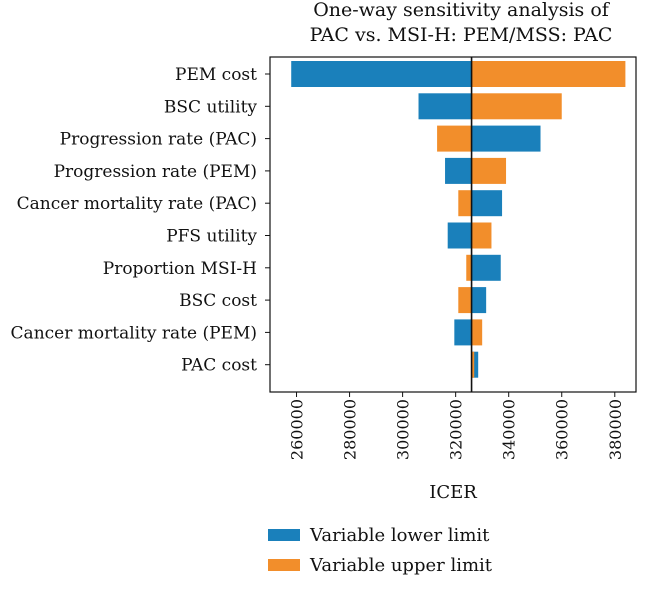 Image resolution: width=650 pixels, height=593 pixels. What do you see at coordinates (477, 332) in the screenshot?
I see `bar-upper-cancer-mortality-rate-pem` at bounding box center [477, 332].